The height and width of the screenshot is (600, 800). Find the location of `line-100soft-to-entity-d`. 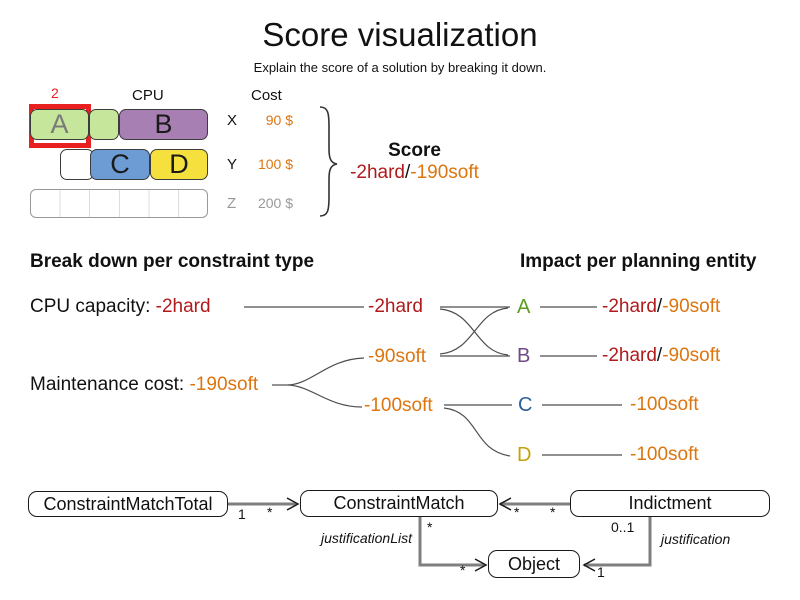

line-100soft-to-entity-d is located at coordinates (477, 432).